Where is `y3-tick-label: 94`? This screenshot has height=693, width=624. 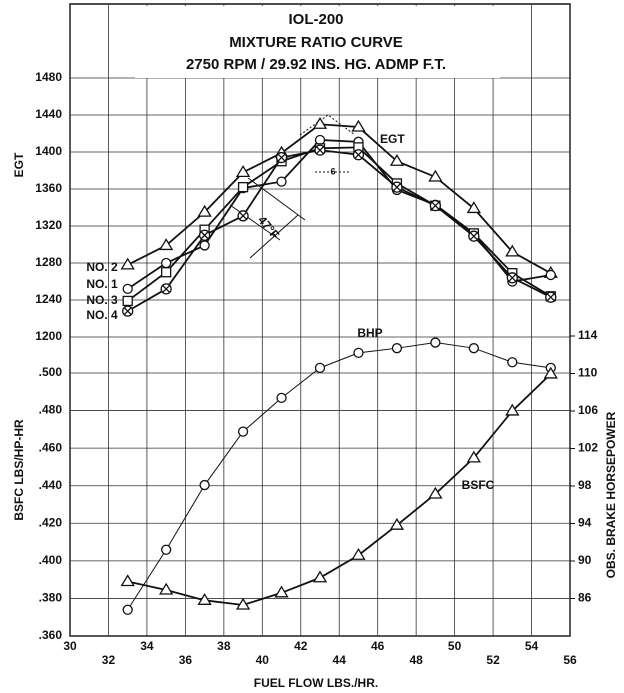 y3-tick-label: 94 is located at coordinates (585, 523).